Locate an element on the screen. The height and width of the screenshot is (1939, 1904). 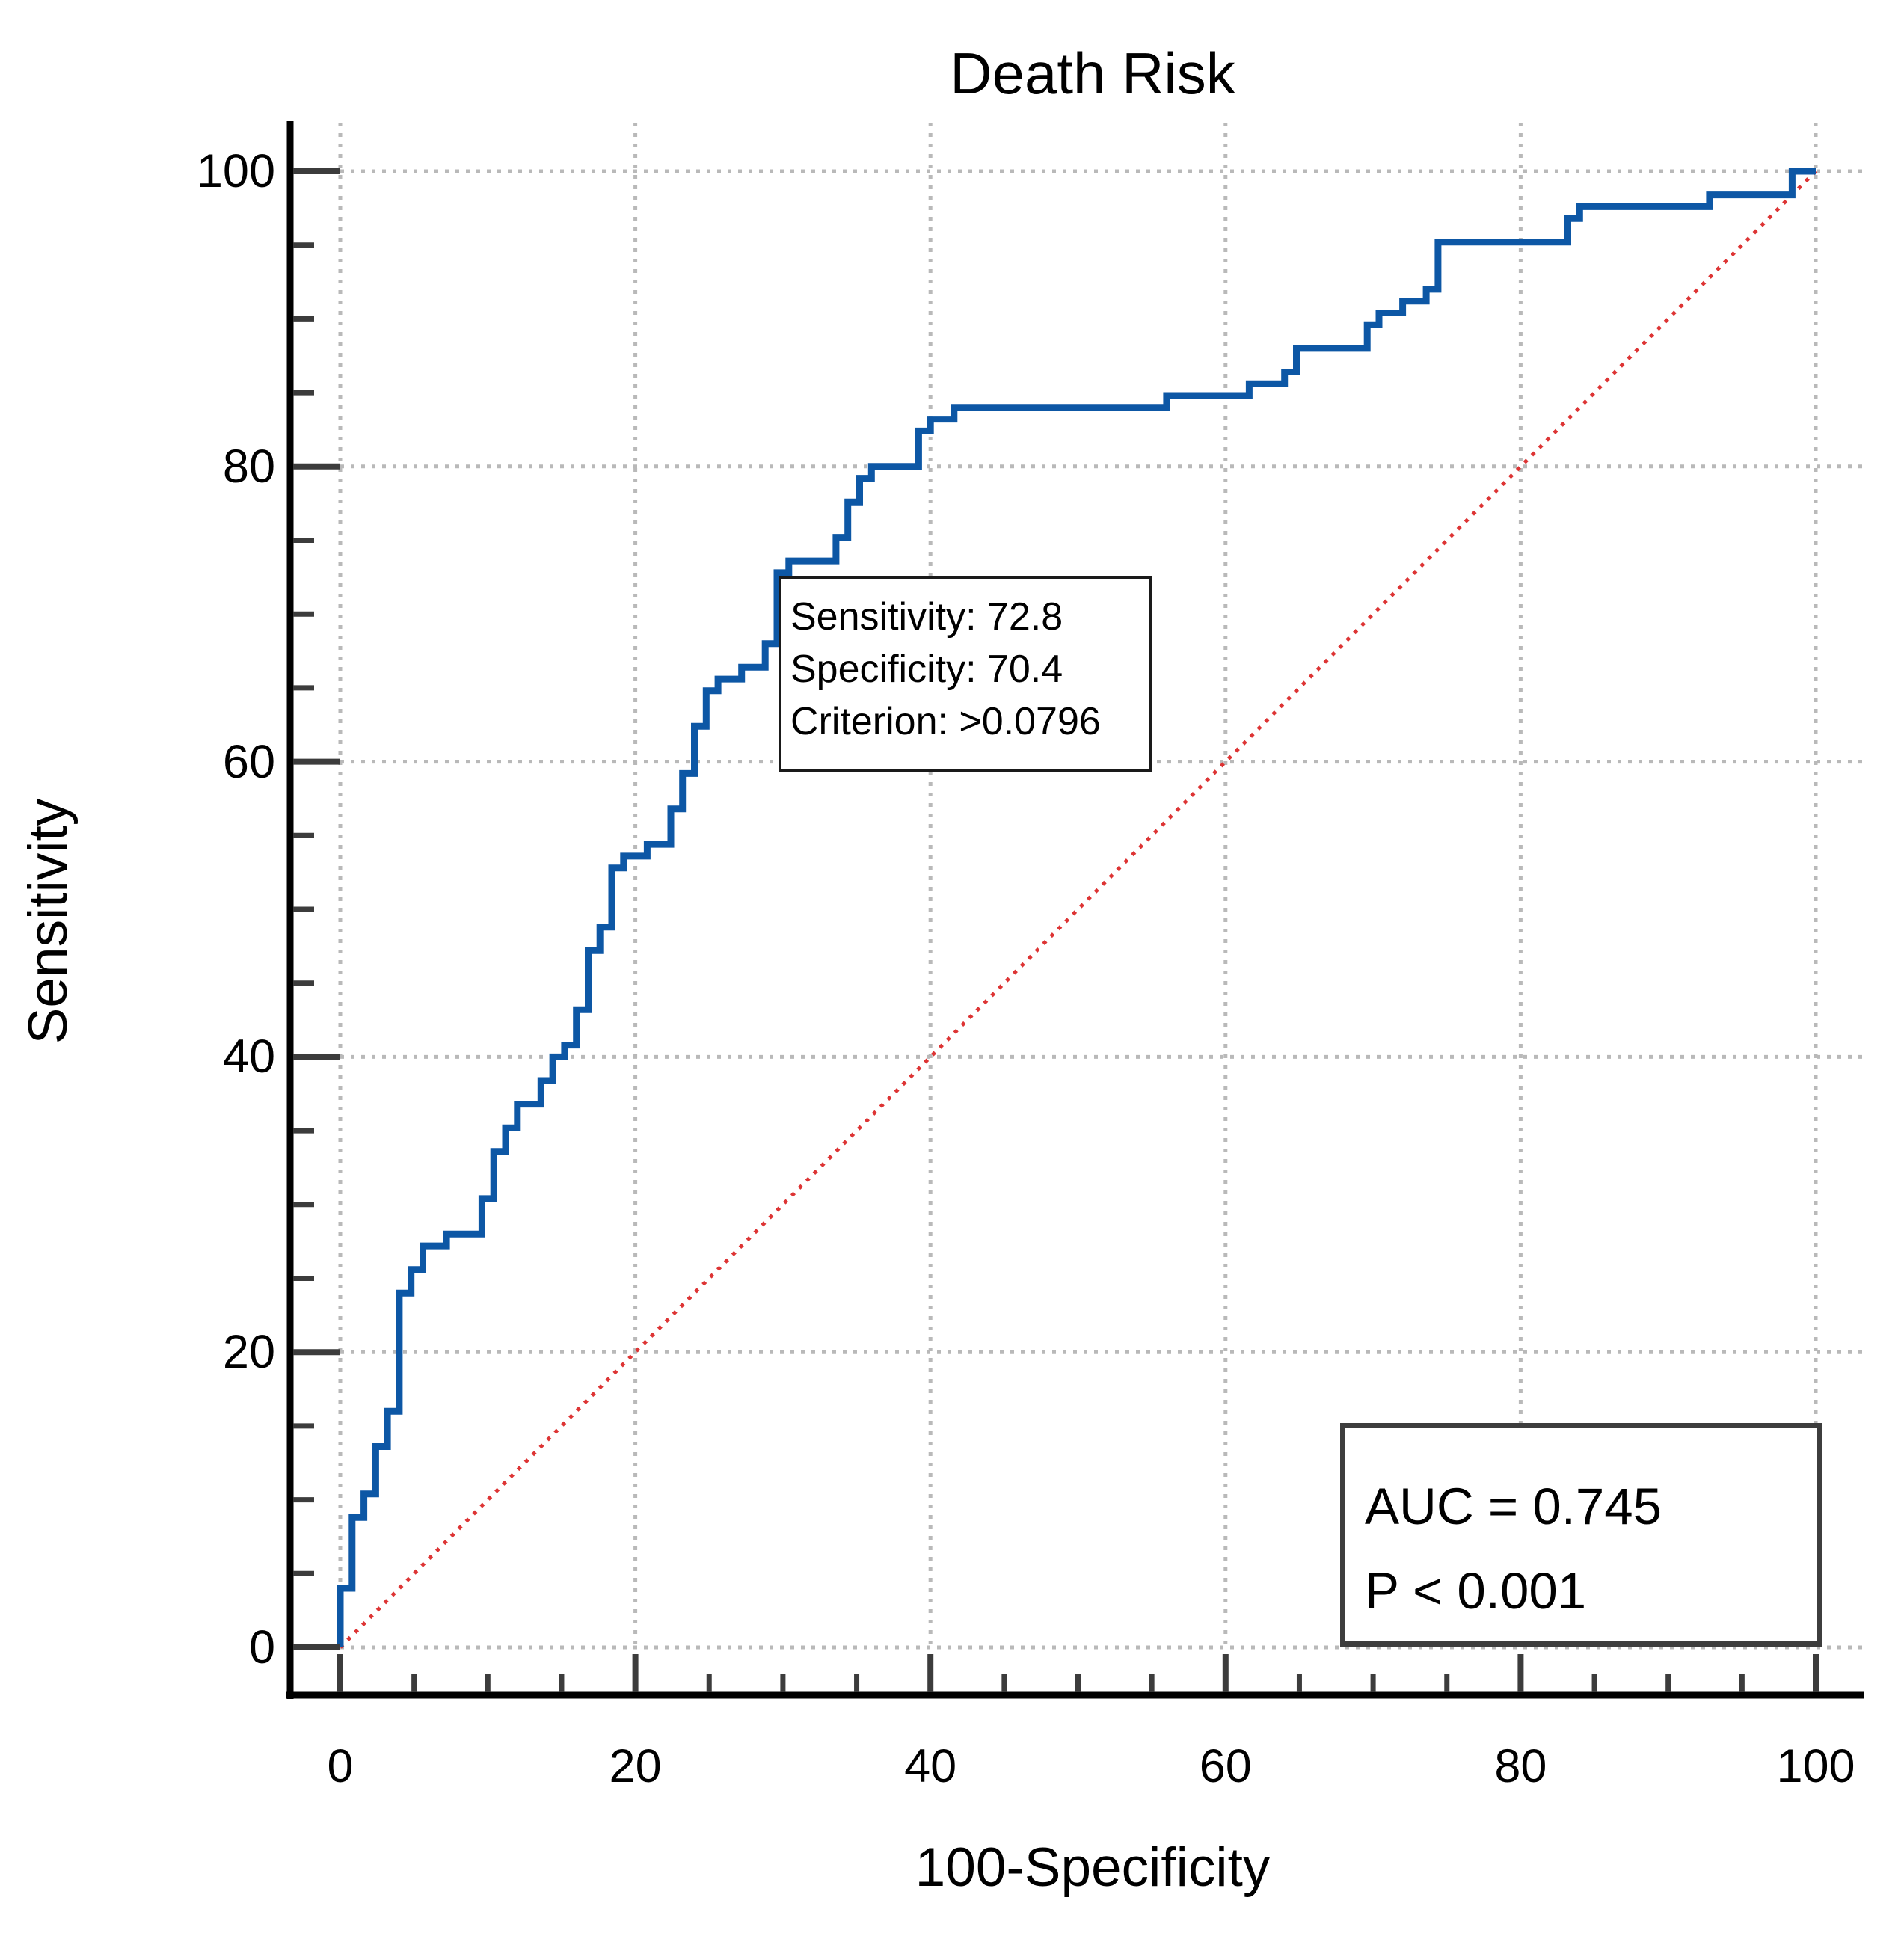
p-value: P < 0.001 is located at coordinates (1476, 1591).